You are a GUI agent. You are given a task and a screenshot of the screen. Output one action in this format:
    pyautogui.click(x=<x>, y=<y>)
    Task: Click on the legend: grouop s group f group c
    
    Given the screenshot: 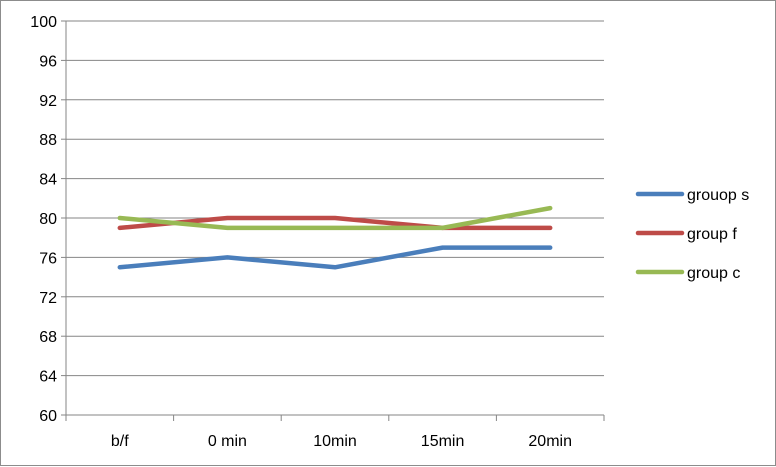 What is the action you would take?
    pyautogui.click(x=692, y=234)
    